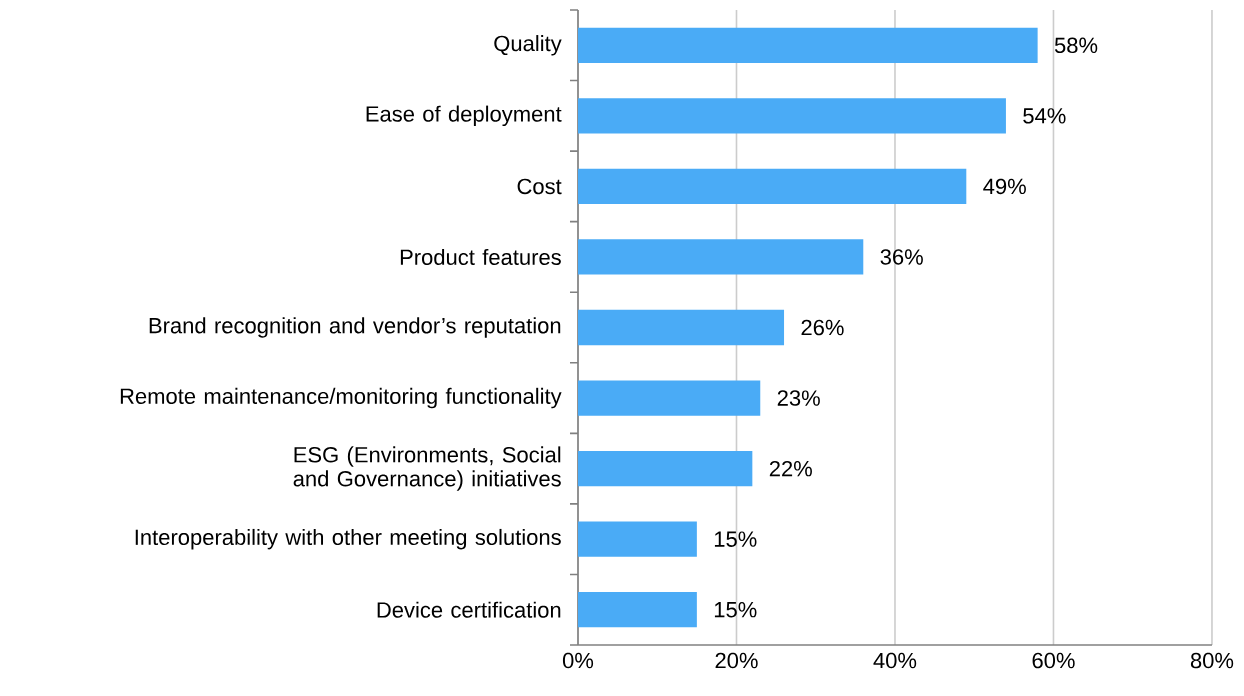 The height and width of the screenshot is (696, 1244). What do you see at coordinates (822, 327) in the screenshot?
I see `data-label: 26%` at bounding box center [822, 327].